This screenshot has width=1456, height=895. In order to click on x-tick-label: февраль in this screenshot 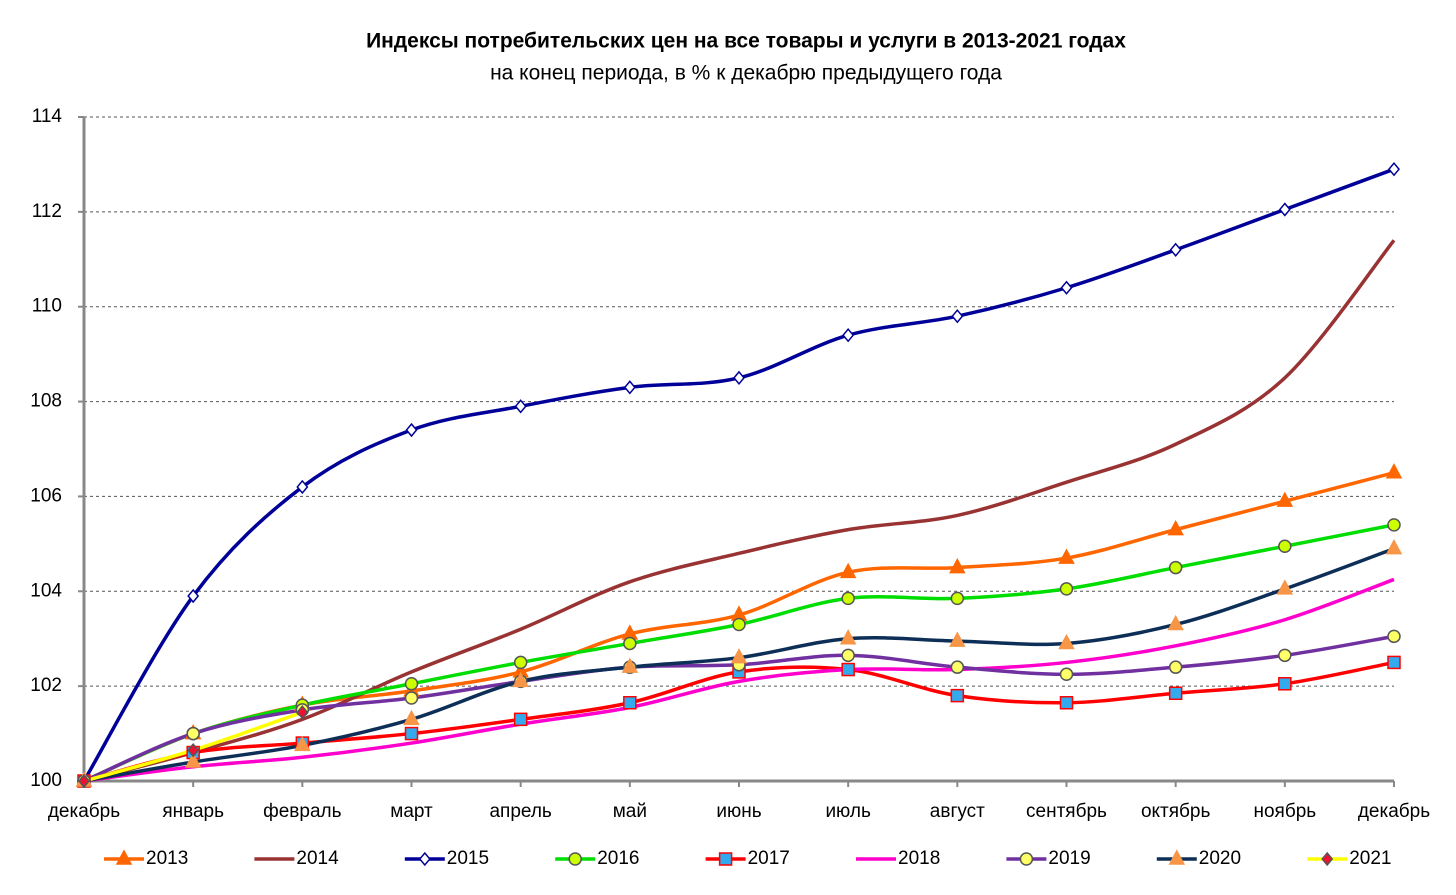, I will do `click(302, 811)`.